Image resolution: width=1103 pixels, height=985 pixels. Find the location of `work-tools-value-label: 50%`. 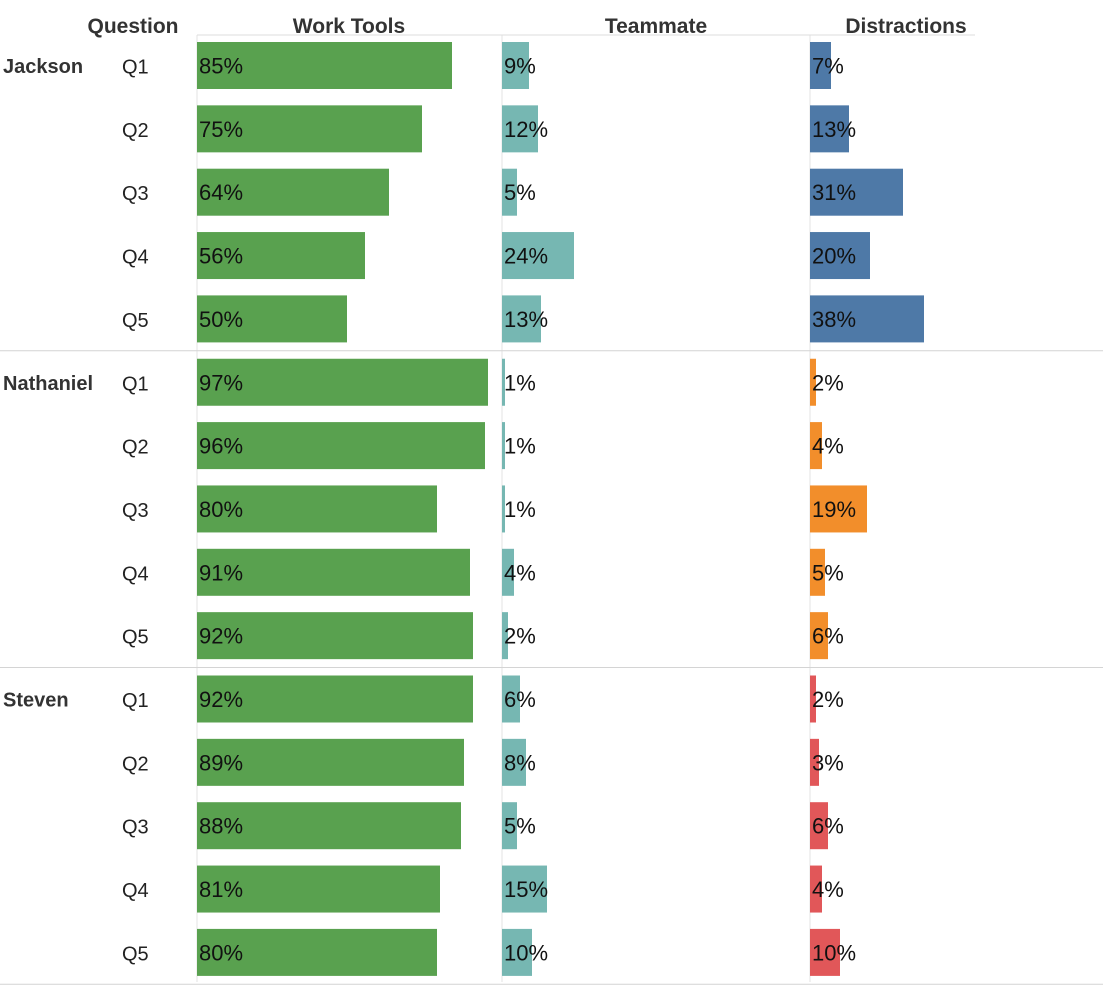

work-tools-value-label: 50% is located at coordinates (221, 319).